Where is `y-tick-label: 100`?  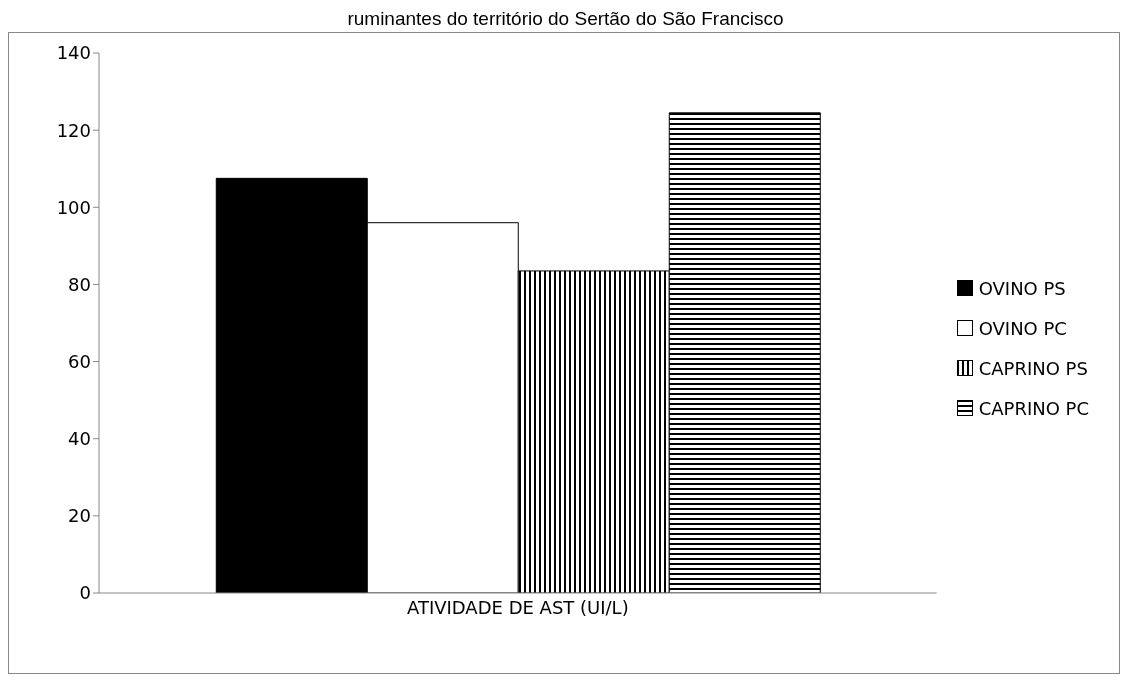
y-tick-label: 100 is located at coordinates (73, 207).